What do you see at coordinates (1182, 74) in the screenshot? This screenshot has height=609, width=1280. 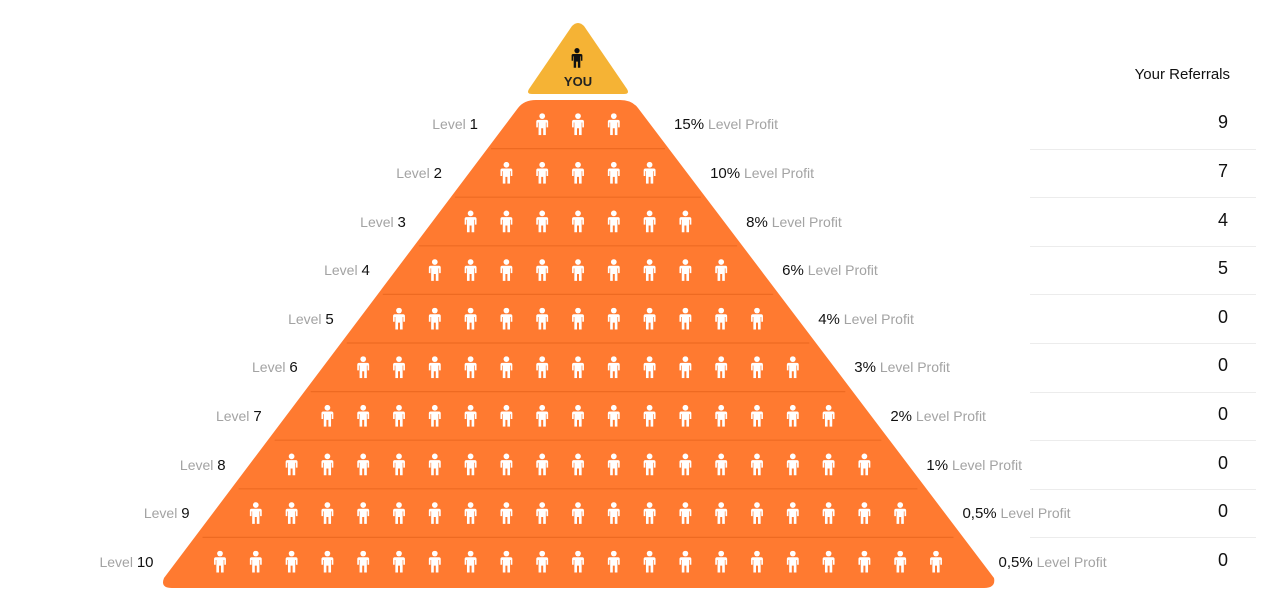 I see `referrals-header: Your Referrals` at bounding box center [1182, 74].